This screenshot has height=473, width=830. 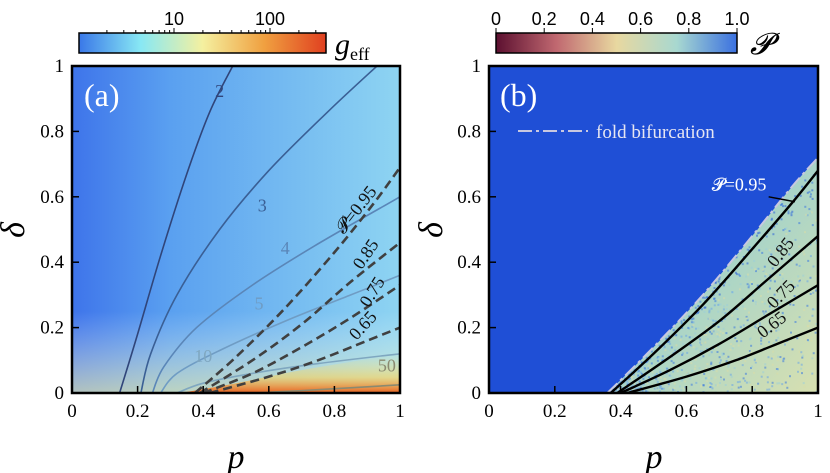 I want to click on colorbar-a-bar, so click(x=202, y=43).